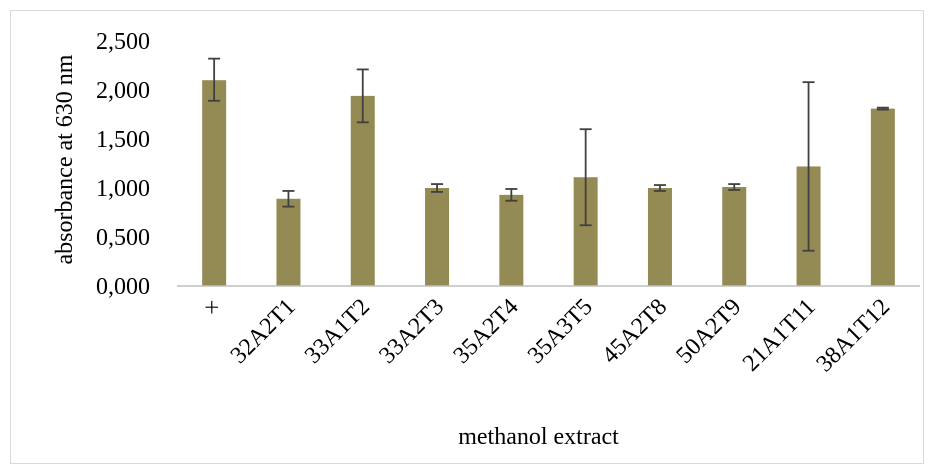 The image size is (936, 473). What do you see at coordinates (411, 331) in the screenshot?
I see `x-tick-label: 33A2T3` at bounding box center [411, 331].